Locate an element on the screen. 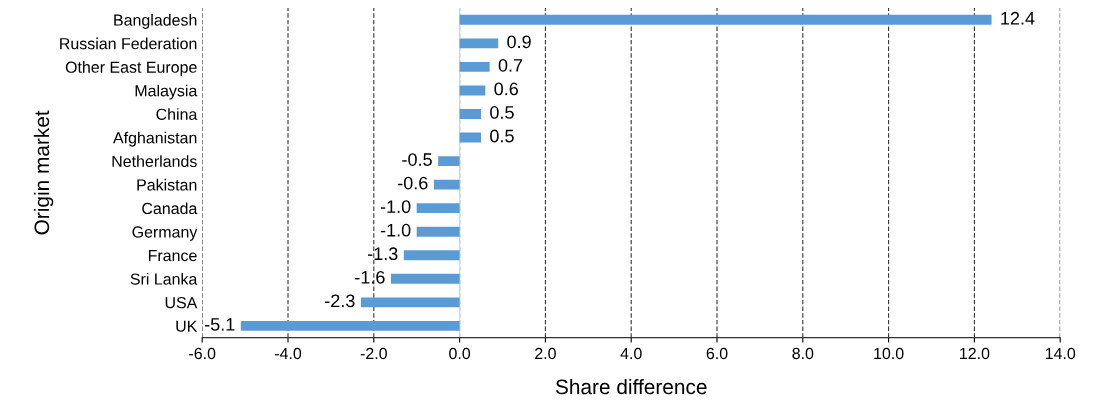 Image resolution: width=1093 pixels, height=402 pixels. y-tick-label: Bangladesh is located at coordinates (155, 21).